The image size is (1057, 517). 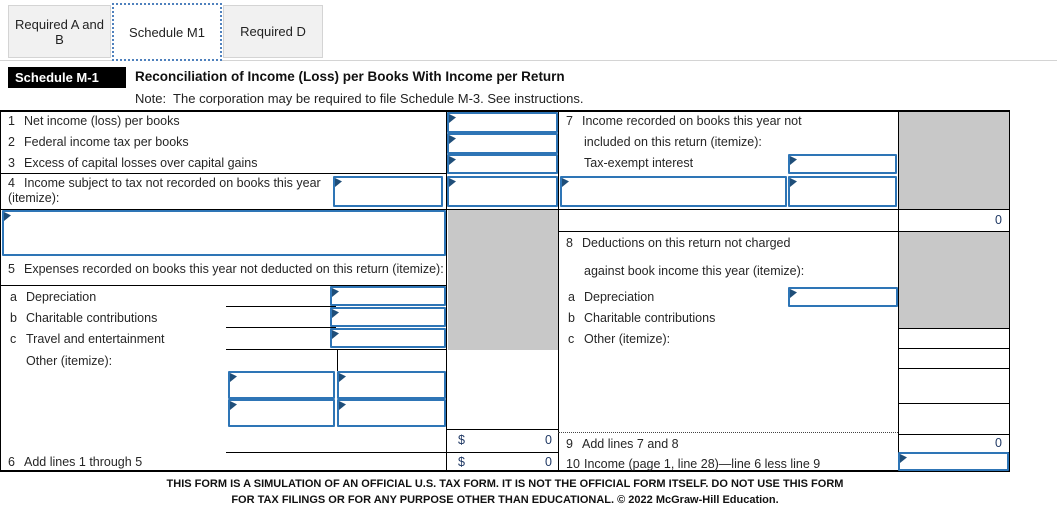 I want to click on table-bottom-border, so click(x=505, y=471).